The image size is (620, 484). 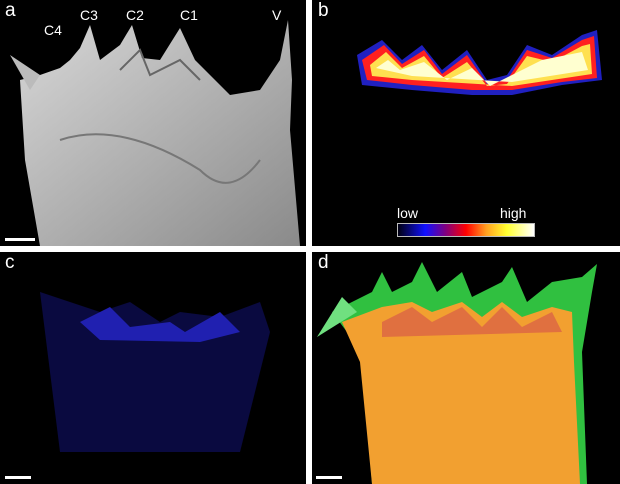 What do you see at coordinates (155, 372) in the screenshot?
I see `blue-fluorescence-image` at bounding box center [155, 372].